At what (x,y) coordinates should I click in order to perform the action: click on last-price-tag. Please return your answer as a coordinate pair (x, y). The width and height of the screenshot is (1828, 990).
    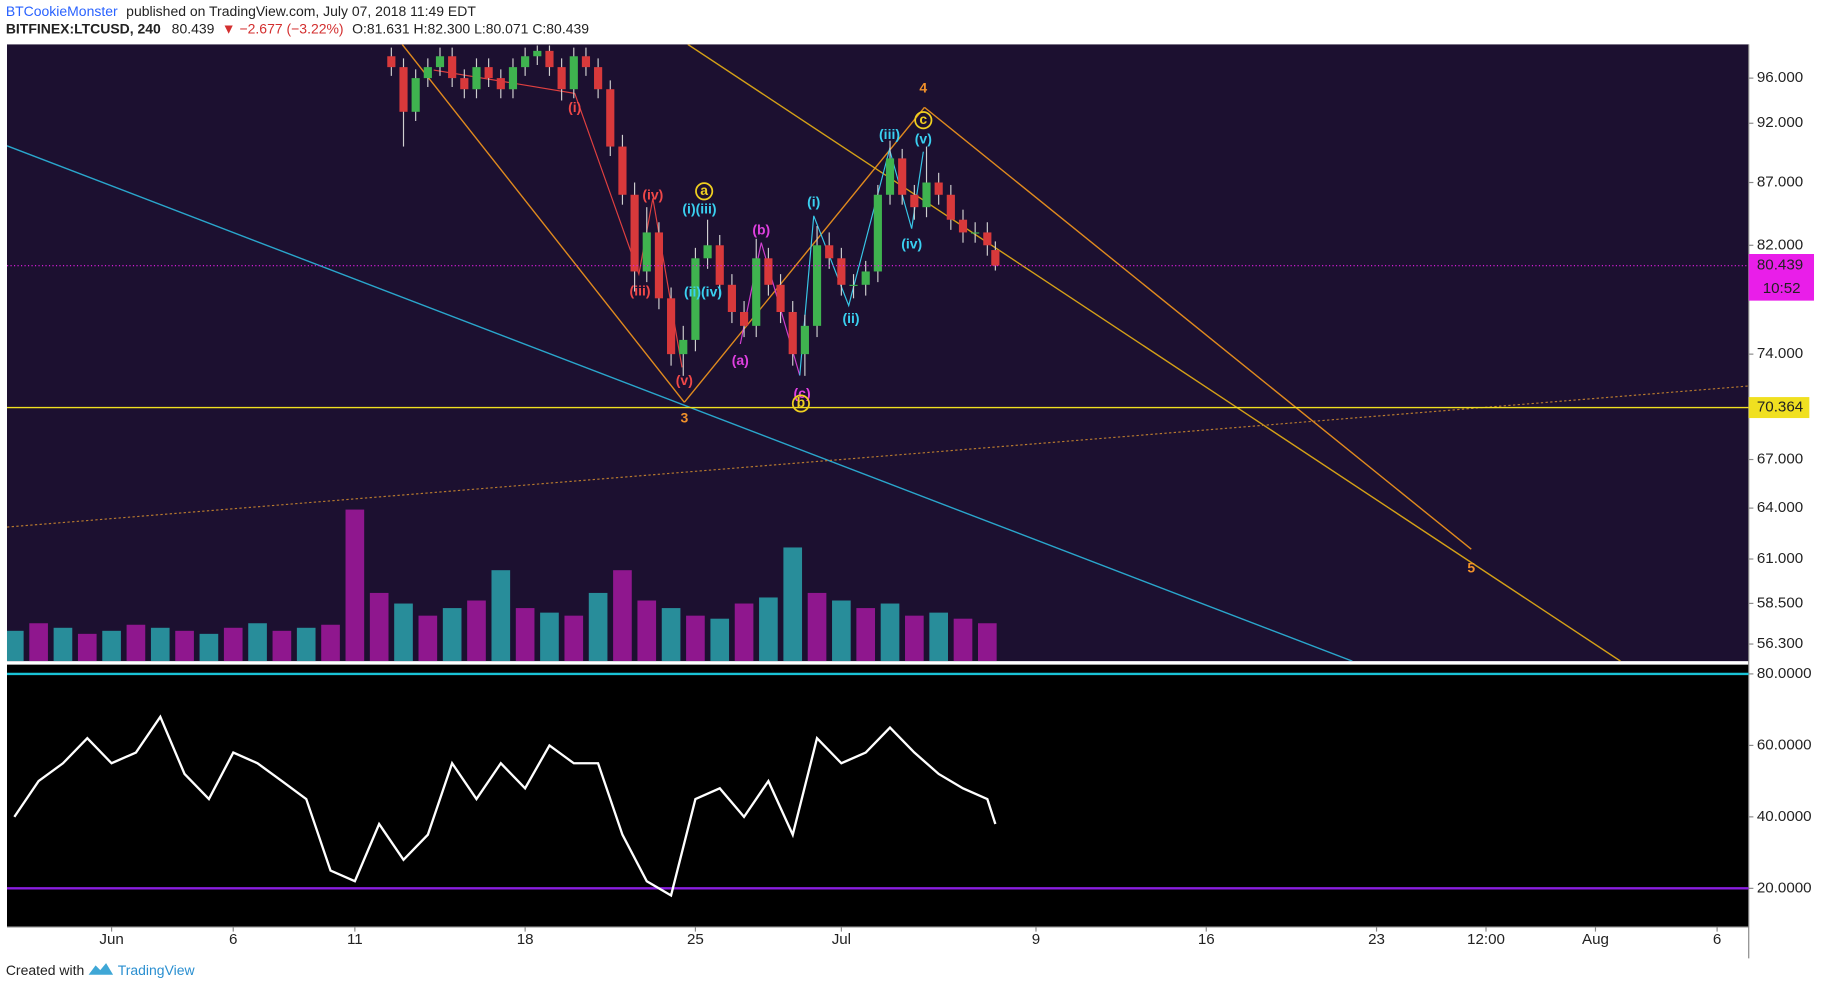
    Looking at the image, I should click on (1781, 277).